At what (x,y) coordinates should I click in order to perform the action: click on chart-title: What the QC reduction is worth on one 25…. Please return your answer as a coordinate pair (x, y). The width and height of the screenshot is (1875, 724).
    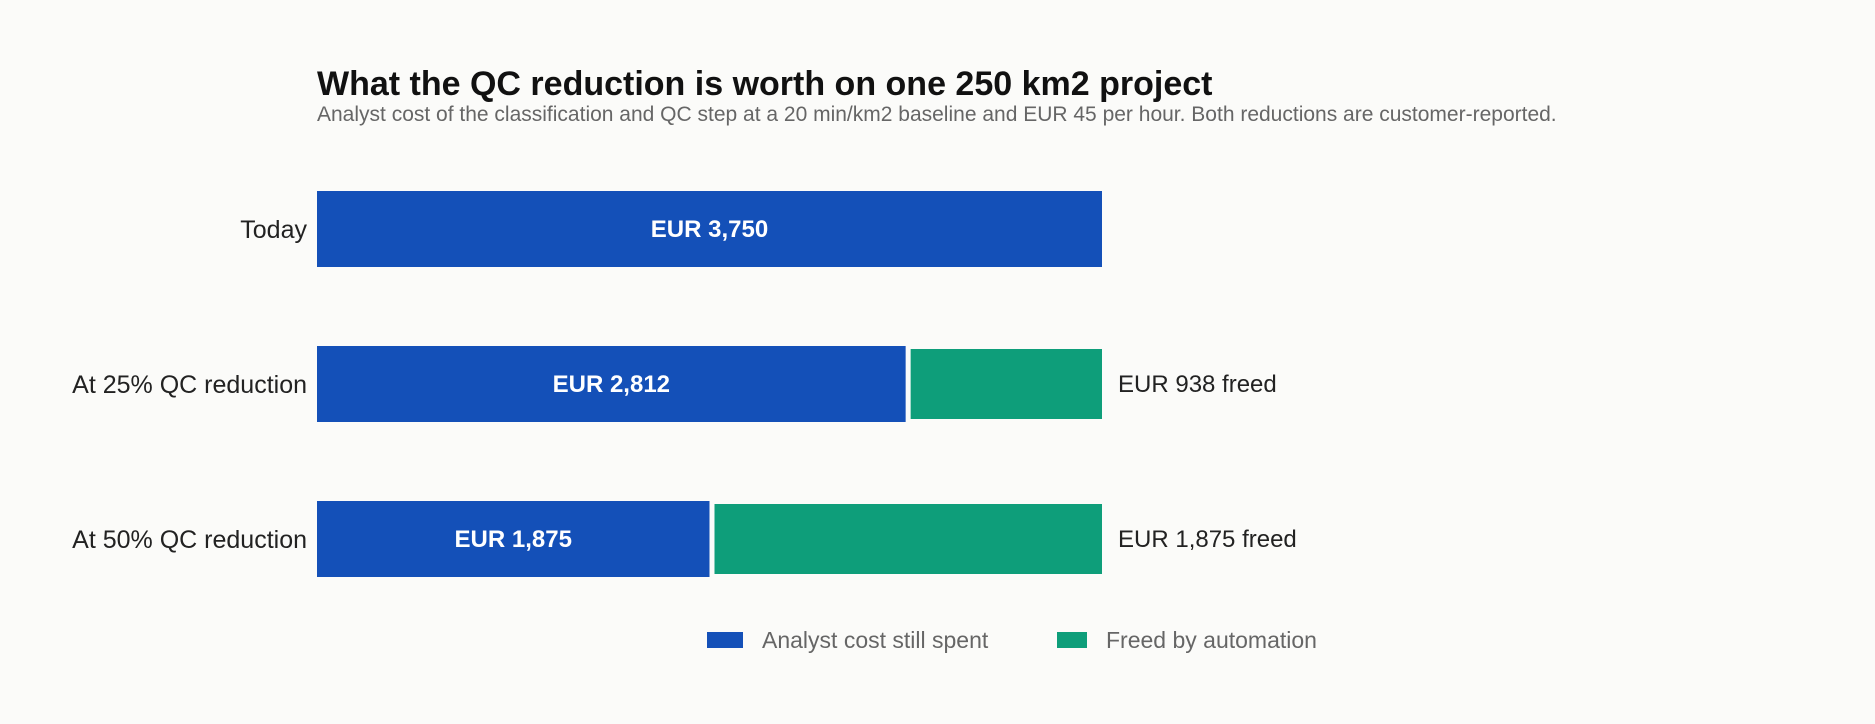
    Looking at the image, I should click on (764, 84).